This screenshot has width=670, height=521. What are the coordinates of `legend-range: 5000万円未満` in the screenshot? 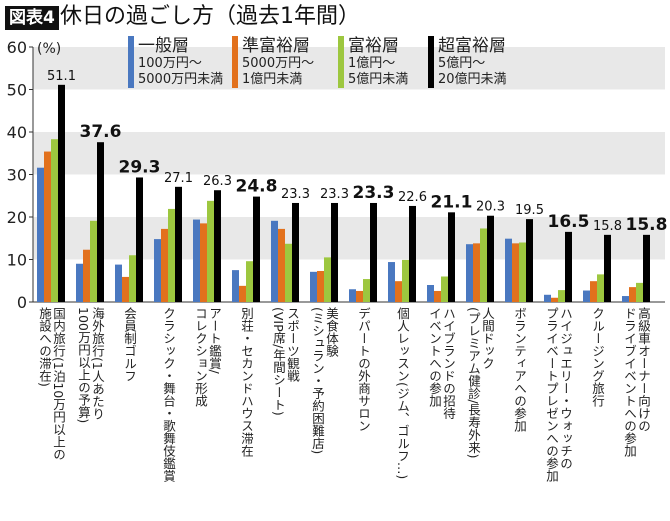 It's located at (181, 79).